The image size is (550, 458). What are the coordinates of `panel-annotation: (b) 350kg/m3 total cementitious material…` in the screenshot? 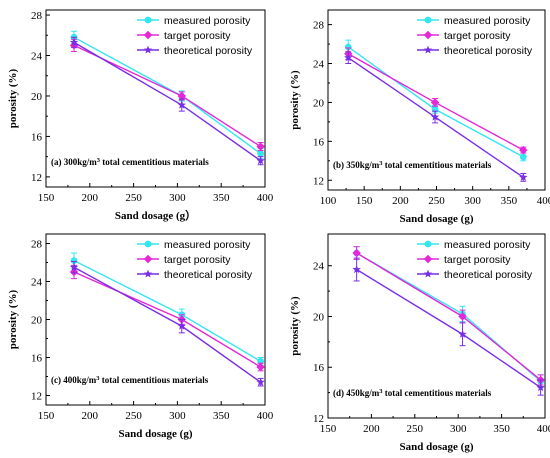 It's located at (412, 165).